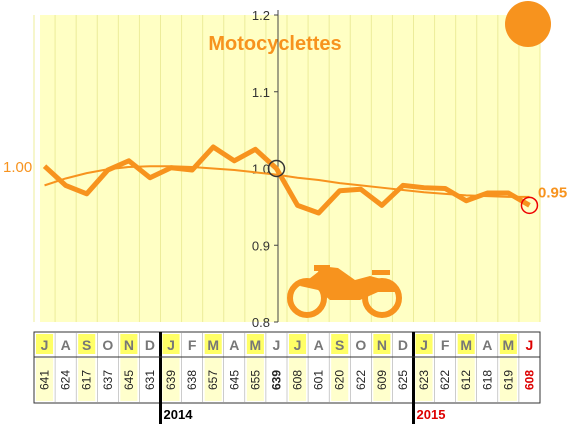  I want to click on count-label: 609, so click(382, 380).